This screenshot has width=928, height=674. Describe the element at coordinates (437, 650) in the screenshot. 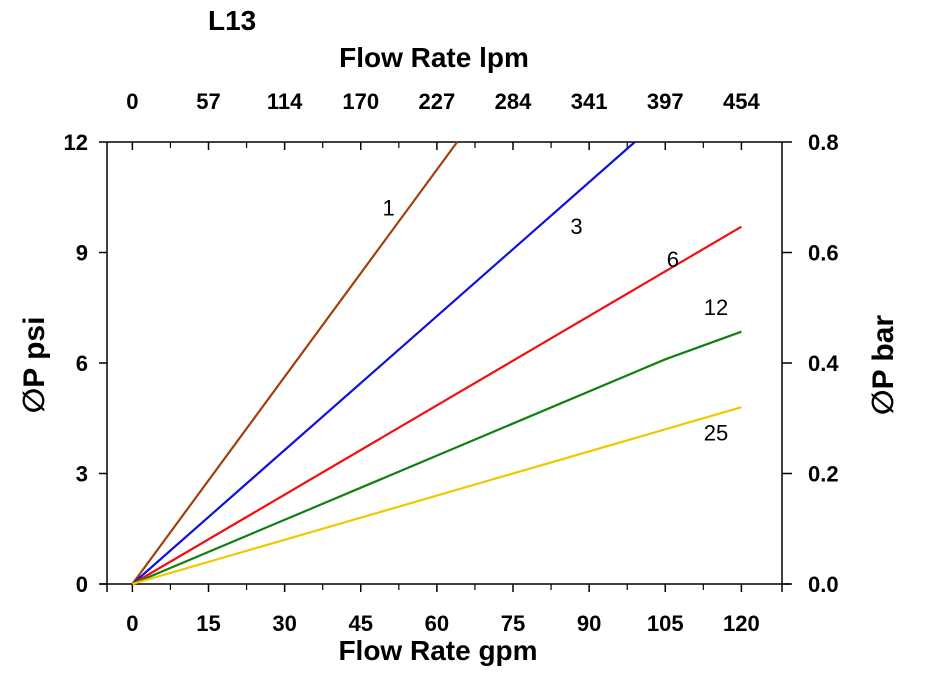

I see `bottom-axis-title: Flow Rate gpm` at that location.